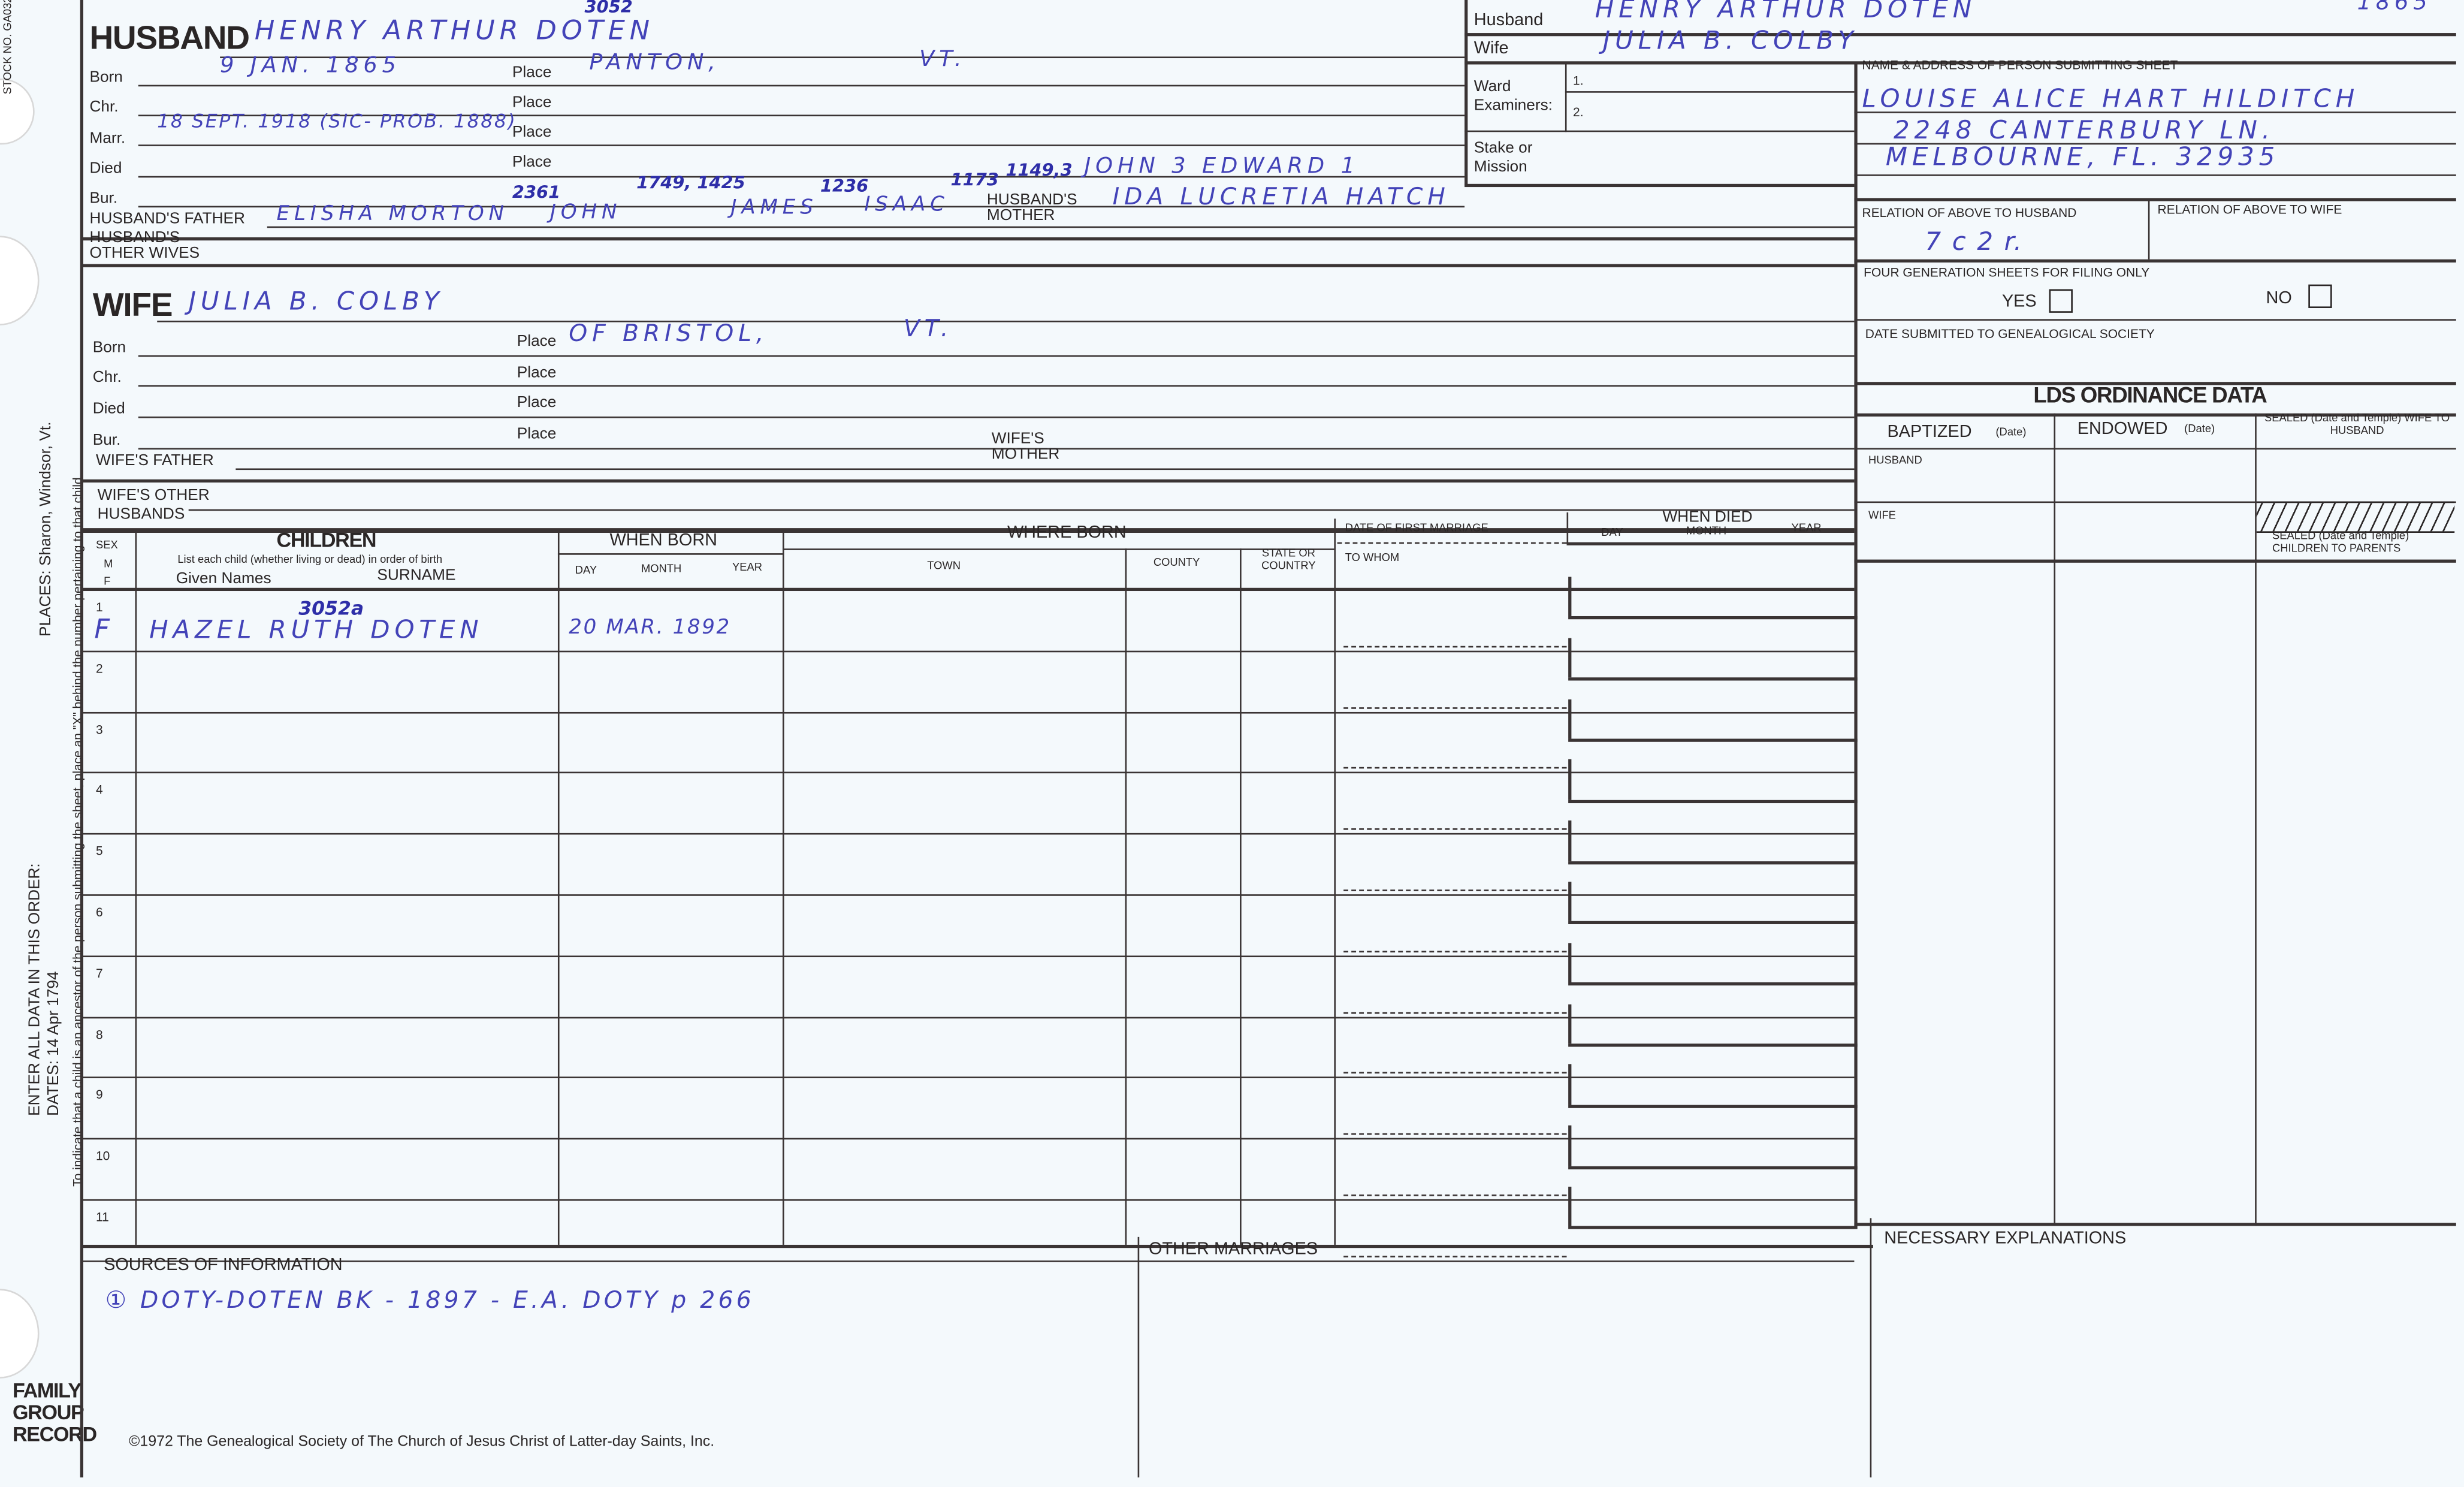 The image size is (2464, 1487). I want to click on relation-to-husband: 7 c 2 r., so click(1974, 242).